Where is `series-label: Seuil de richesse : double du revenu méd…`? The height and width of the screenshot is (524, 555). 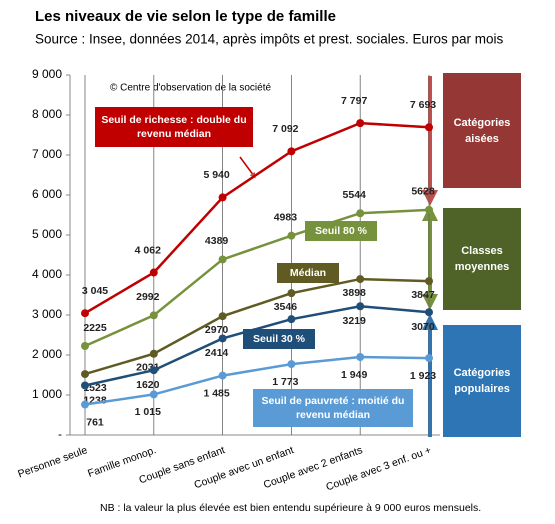 series-label: Seuil de richesse : double du revenu méd… is located at coordinates (174, 127).